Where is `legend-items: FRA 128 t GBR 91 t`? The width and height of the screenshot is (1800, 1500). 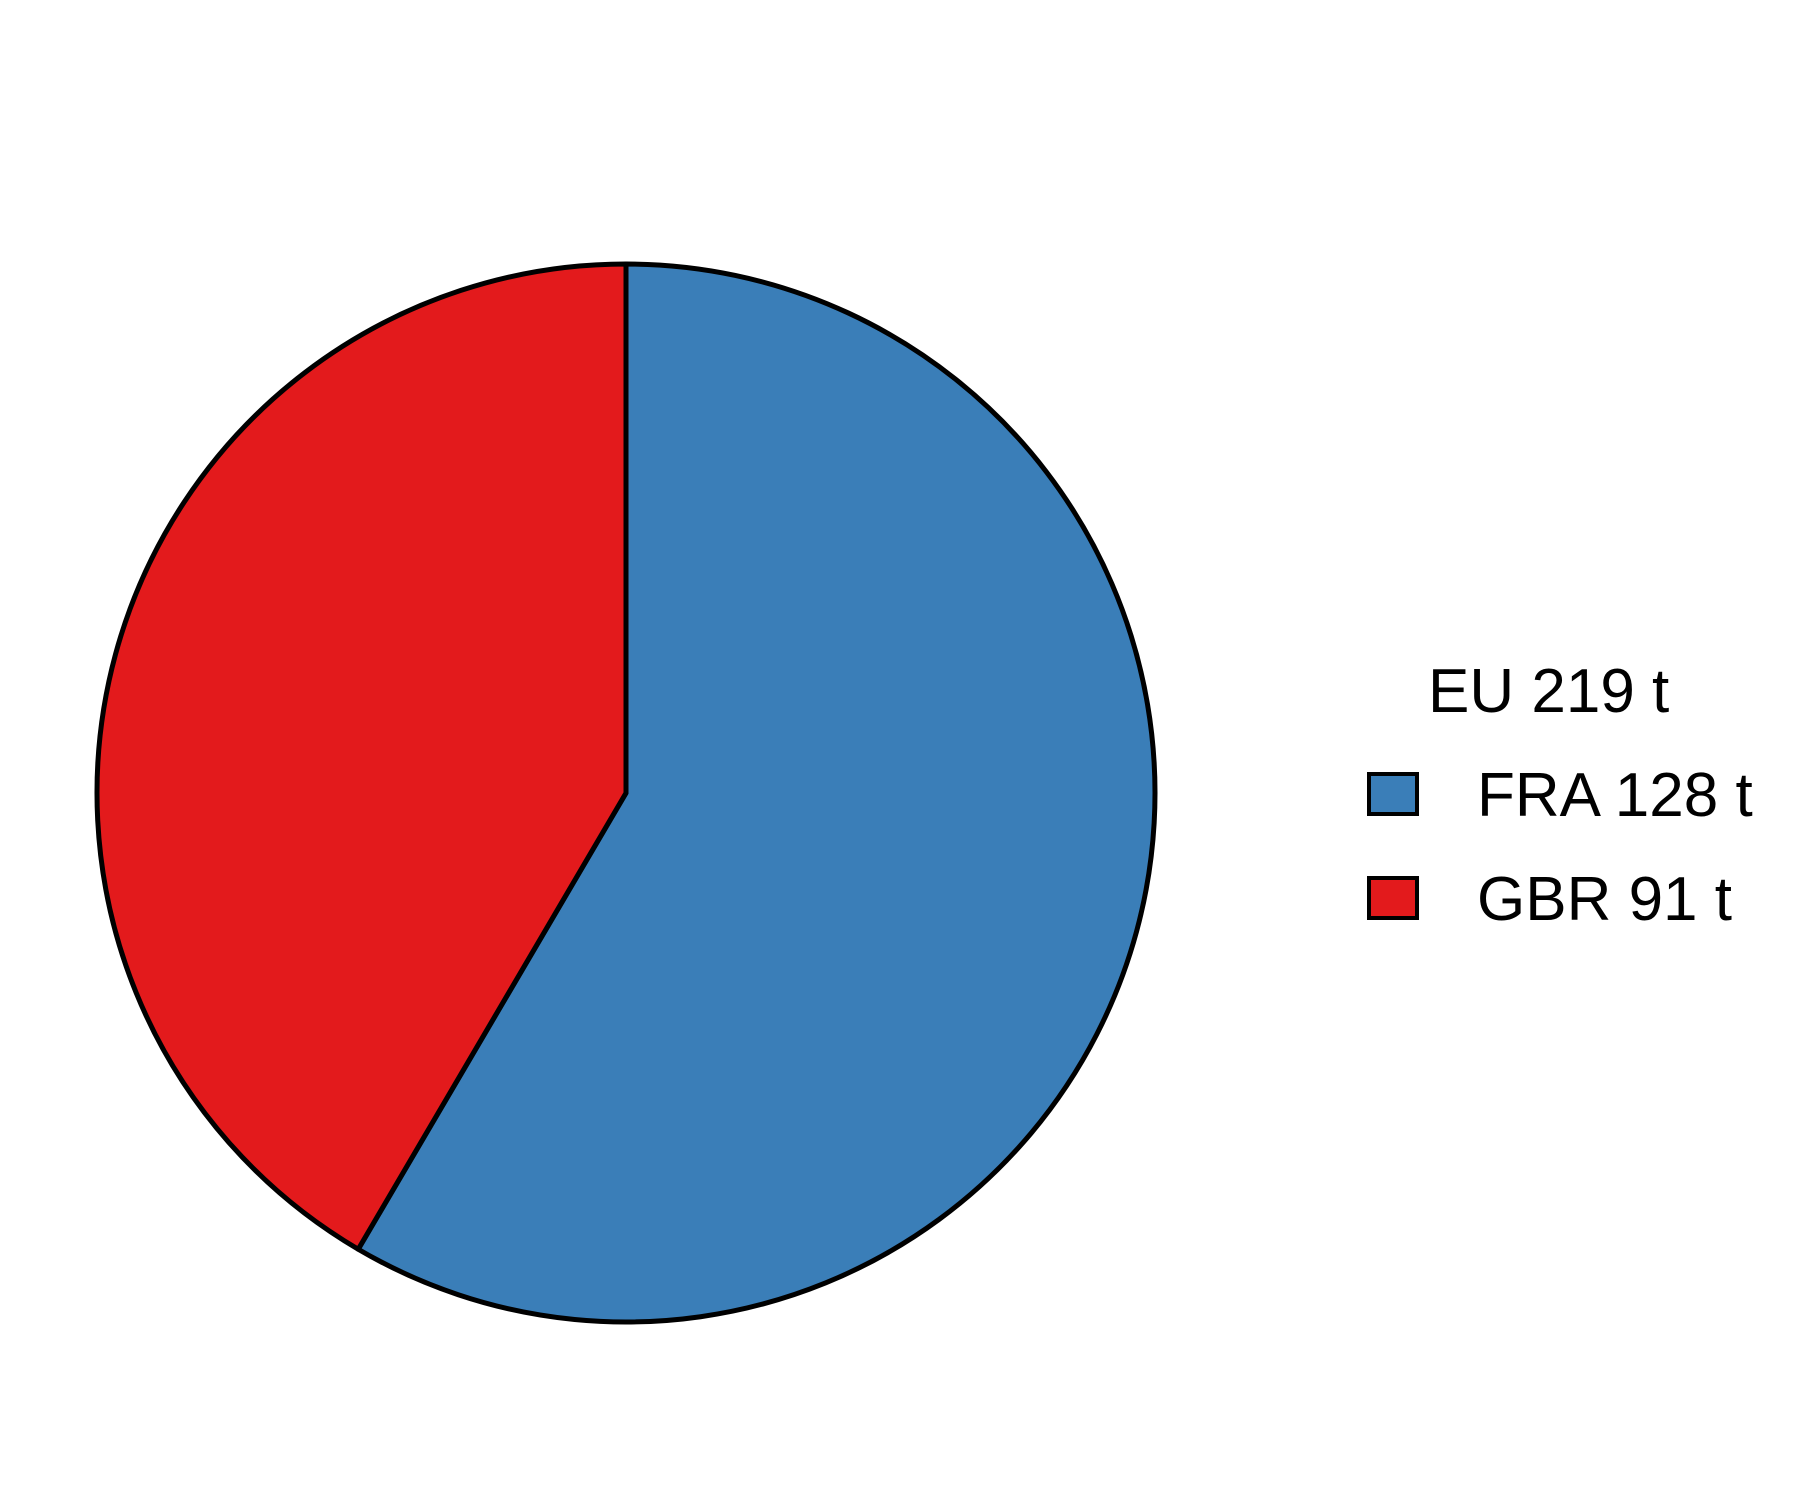 legend-items: FRA 128 t GBR 91 t is located at coordinates (1560, 847).